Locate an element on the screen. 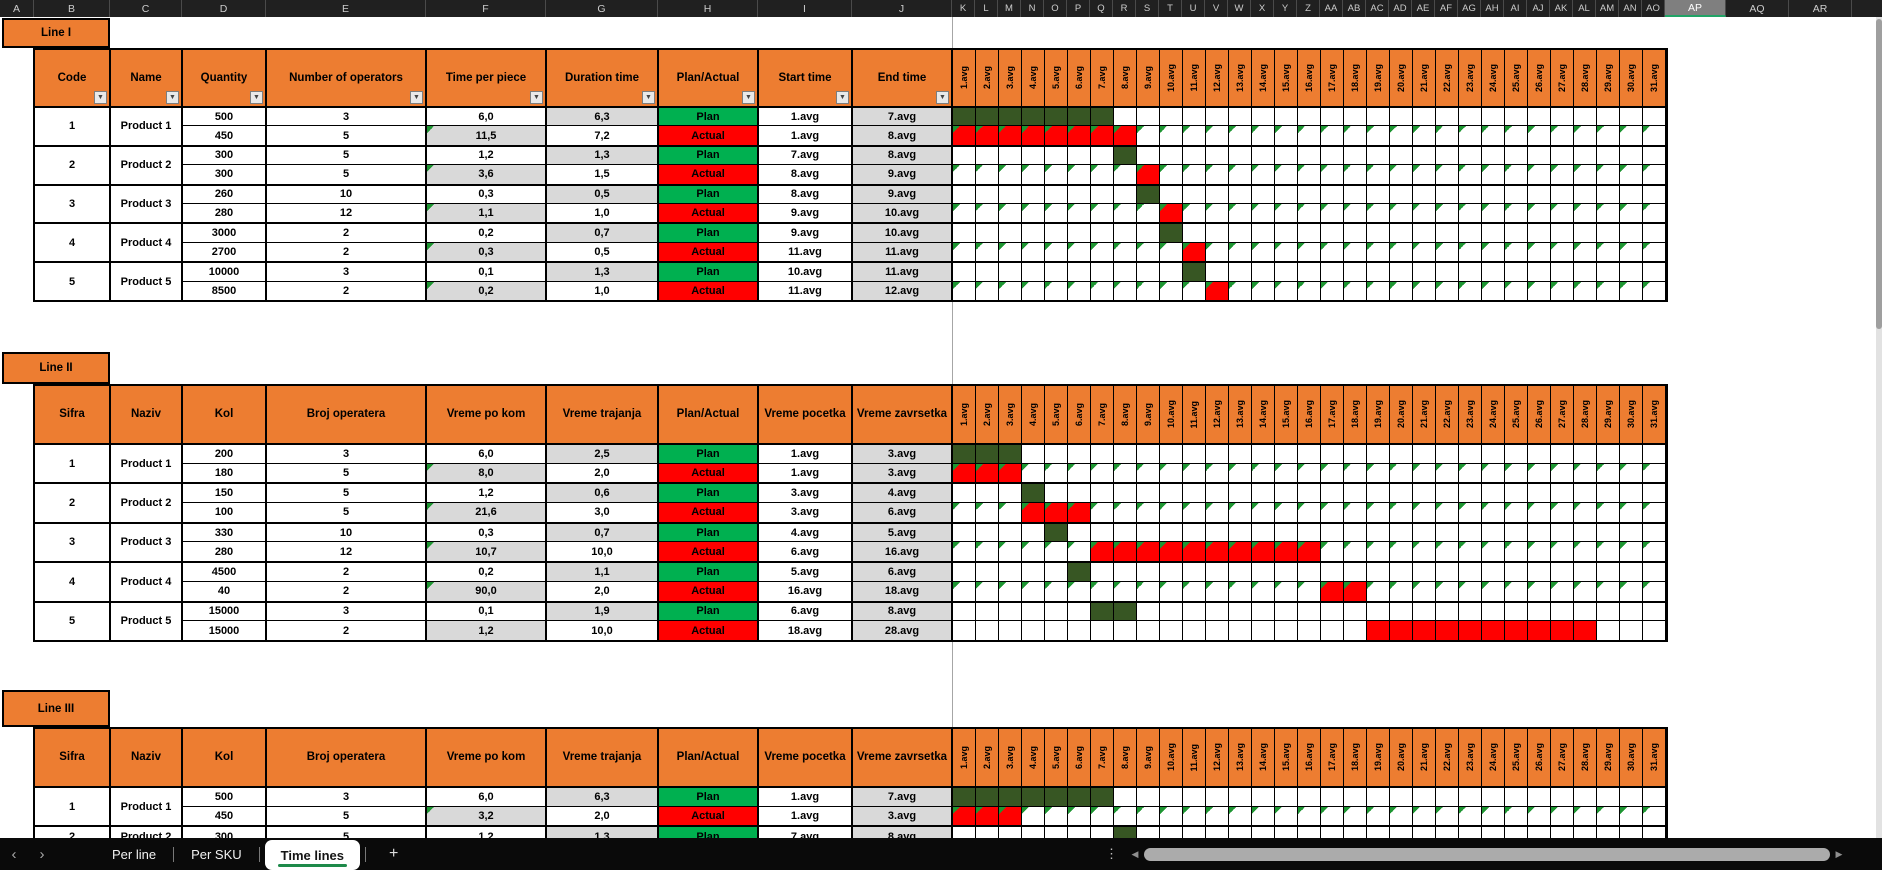 Image resolution: width=1882 pixels, height=870 pixels. cell-end-time: 28.avg is located at coordinates (903, 630).